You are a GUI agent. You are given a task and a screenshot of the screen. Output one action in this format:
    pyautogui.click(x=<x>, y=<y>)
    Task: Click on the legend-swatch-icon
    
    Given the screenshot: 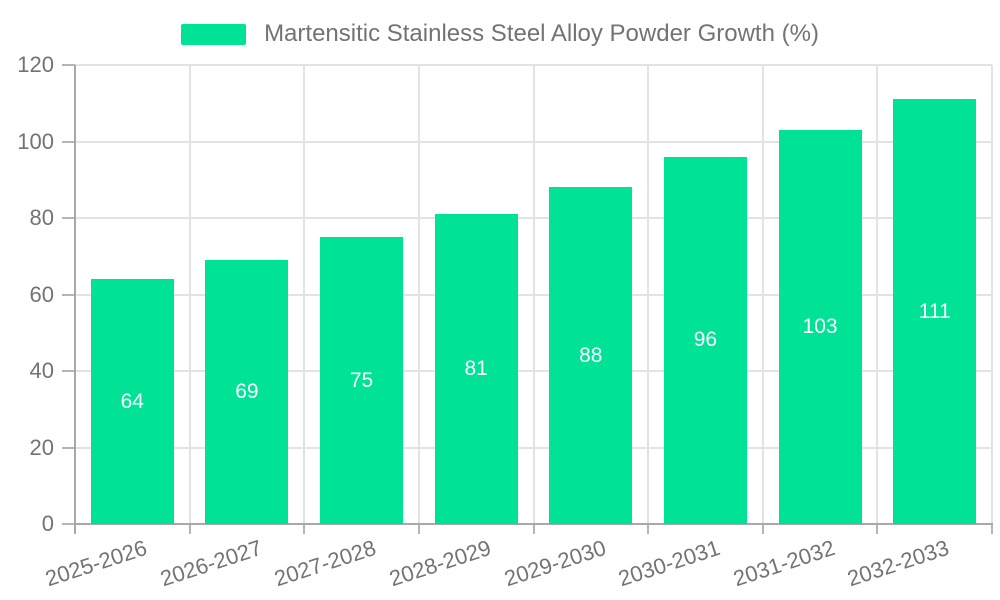 What is the action you would take?
    pyautogui.click(x=214, y=34)
    